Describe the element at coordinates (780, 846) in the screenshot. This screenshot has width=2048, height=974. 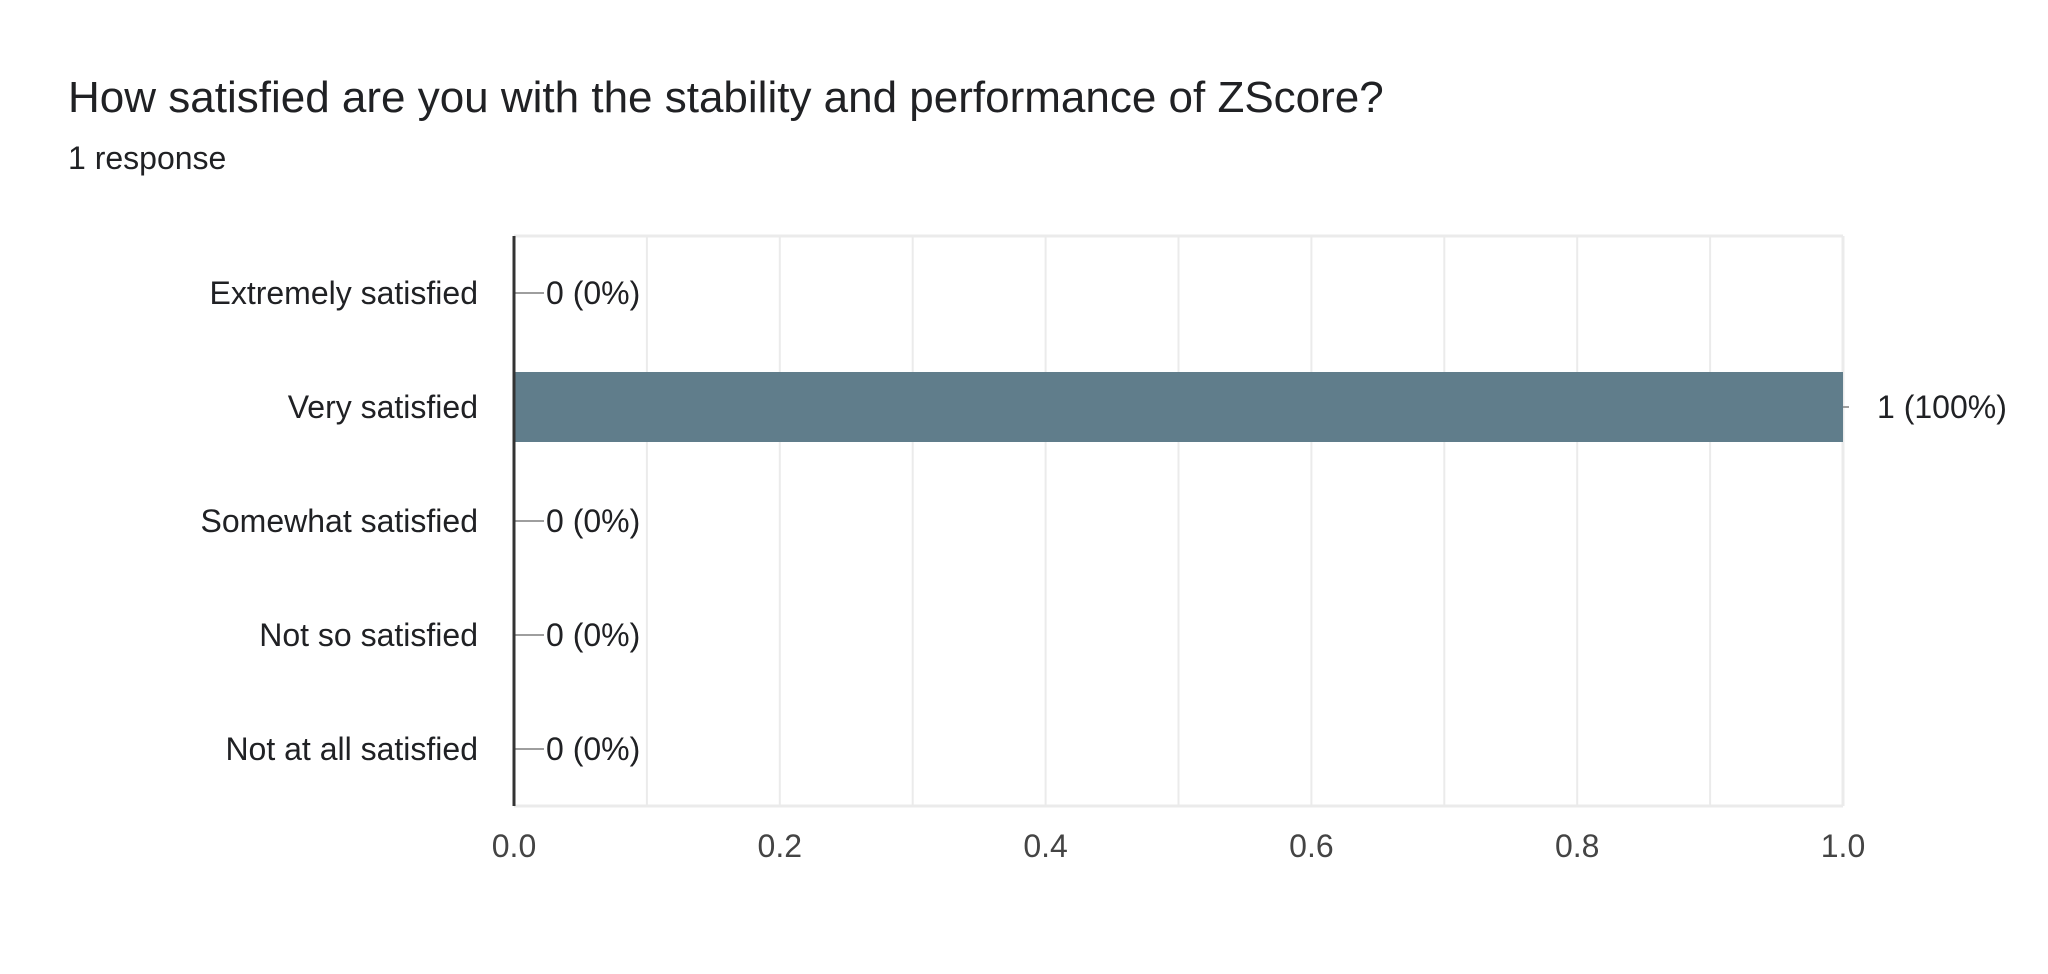
I see `x-tick-label: 0.2` at that location.